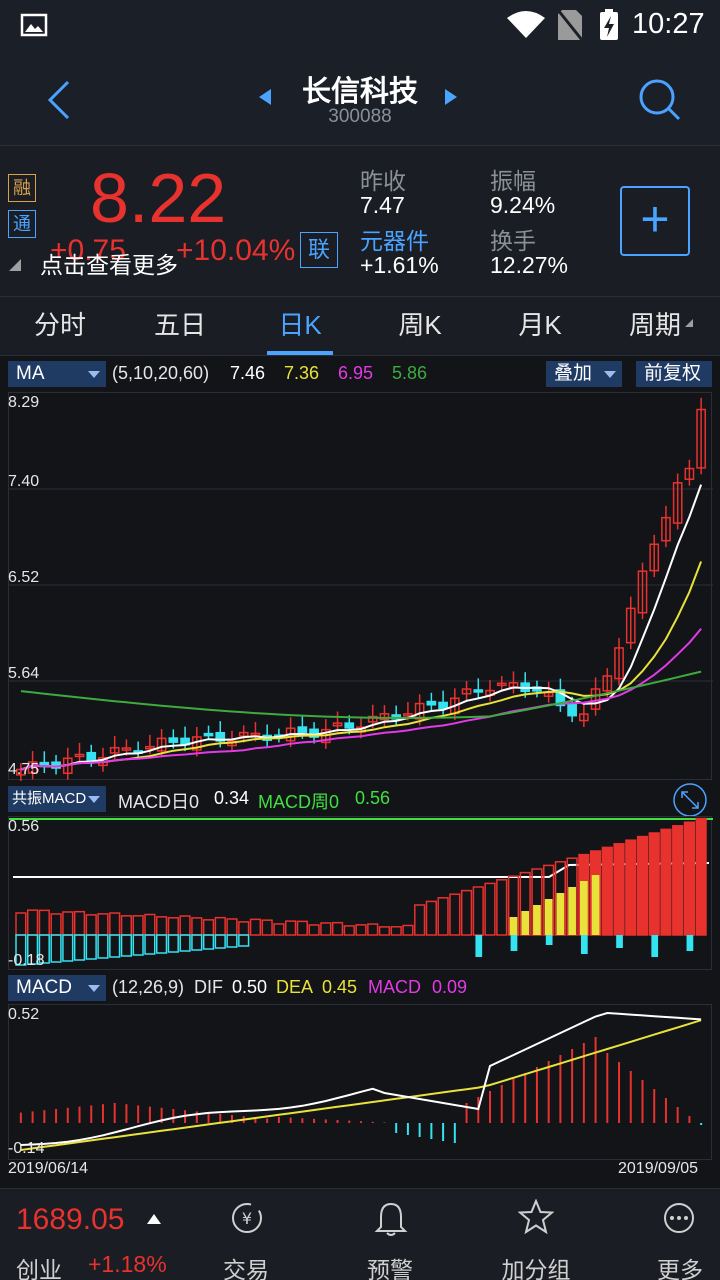 The height and width of the screenshot is (1280, 720). I want to click on macd-select: MACD, so click(57, 988).